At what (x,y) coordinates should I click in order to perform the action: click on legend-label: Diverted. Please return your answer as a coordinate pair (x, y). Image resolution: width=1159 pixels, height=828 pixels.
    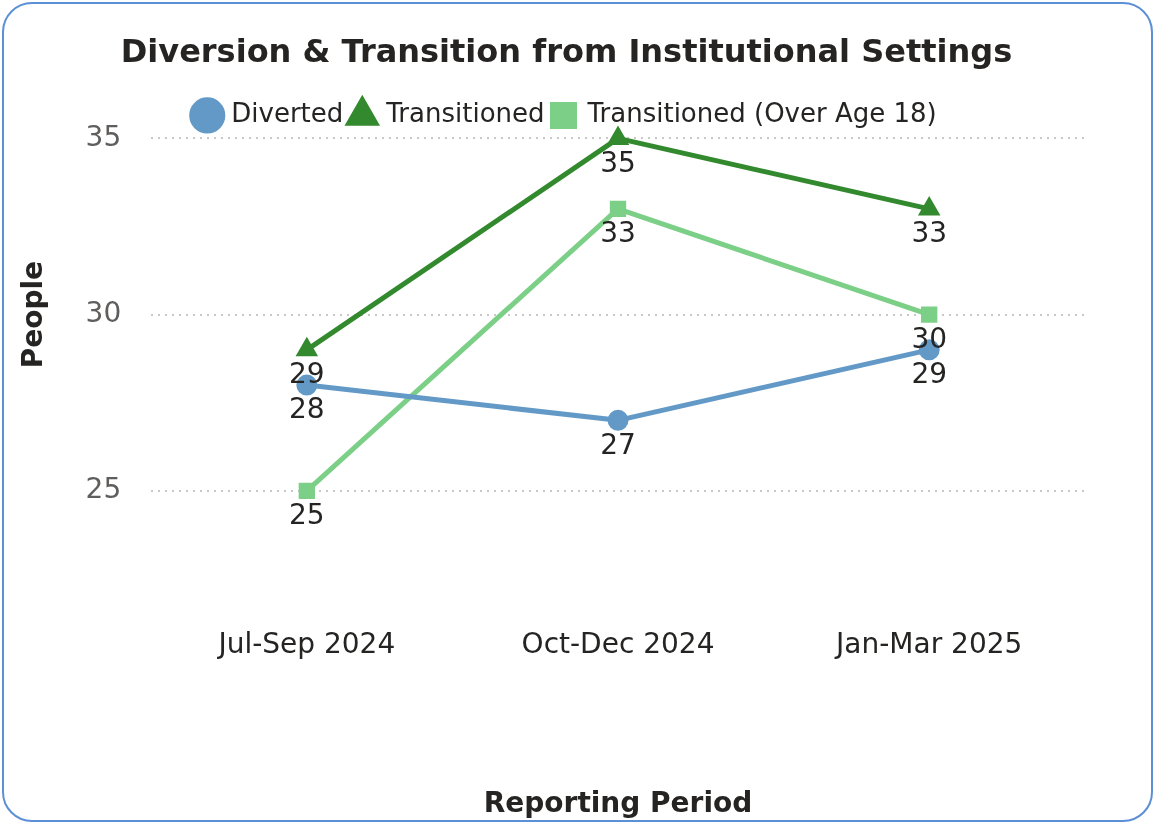
    Looking at the image, I should click on (287, 113).